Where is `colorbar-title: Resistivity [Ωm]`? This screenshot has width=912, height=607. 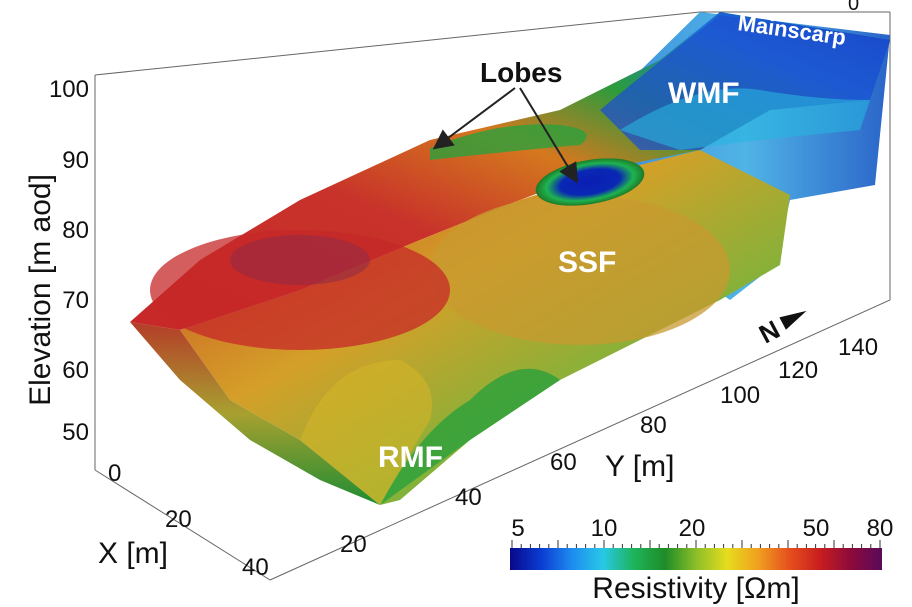
colorbar-title: Resistivity [Ωm] is located at coordinates (695, 588).